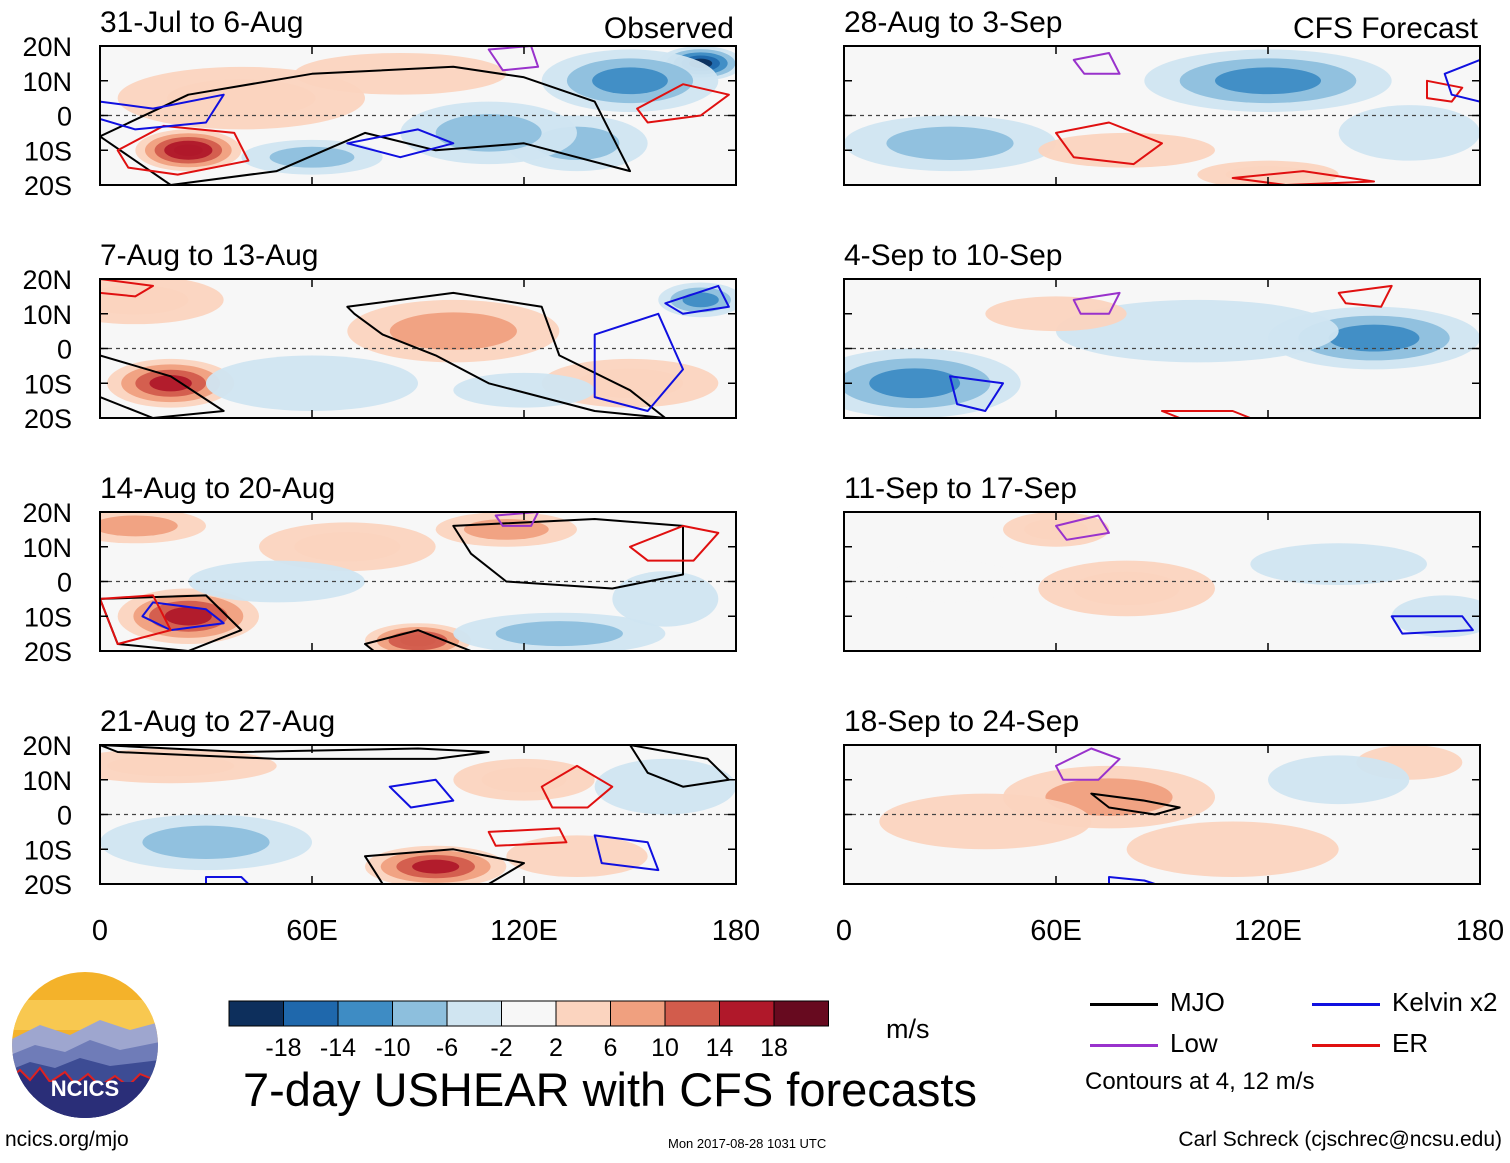  Describe the element at coordinates (379, 802) in the screenshot. I see `panel-observed-3: 21-Aug to 27-Aug 20N 10N 0 10S 20S` at that location.